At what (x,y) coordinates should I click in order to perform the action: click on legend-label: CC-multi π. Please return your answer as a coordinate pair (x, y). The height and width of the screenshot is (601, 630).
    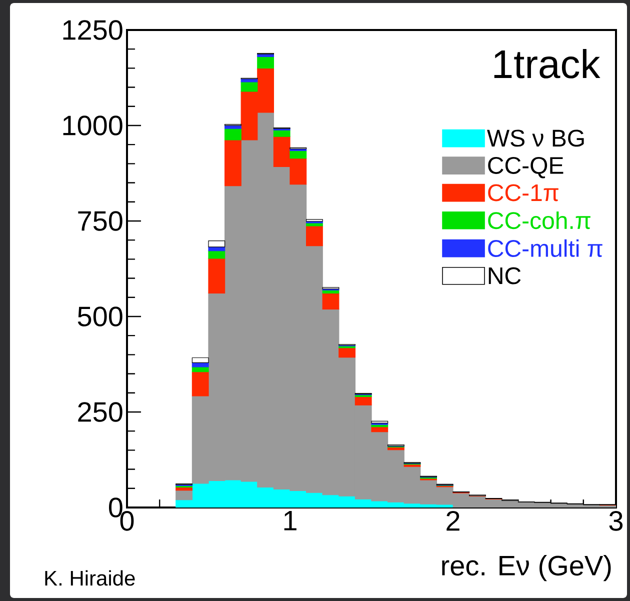
    Looking at the image, I should click on (545, 248).